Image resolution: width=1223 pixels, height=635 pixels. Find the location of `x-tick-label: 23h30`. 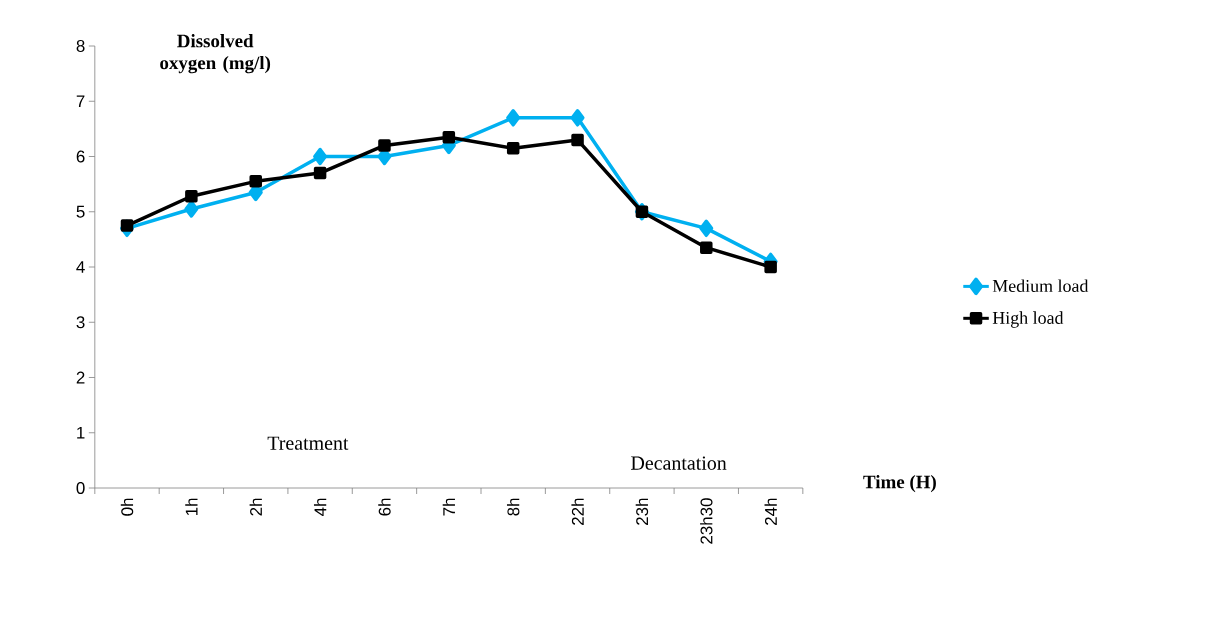

x-tick-label: 23h30 is located at coordinates (706, 521).